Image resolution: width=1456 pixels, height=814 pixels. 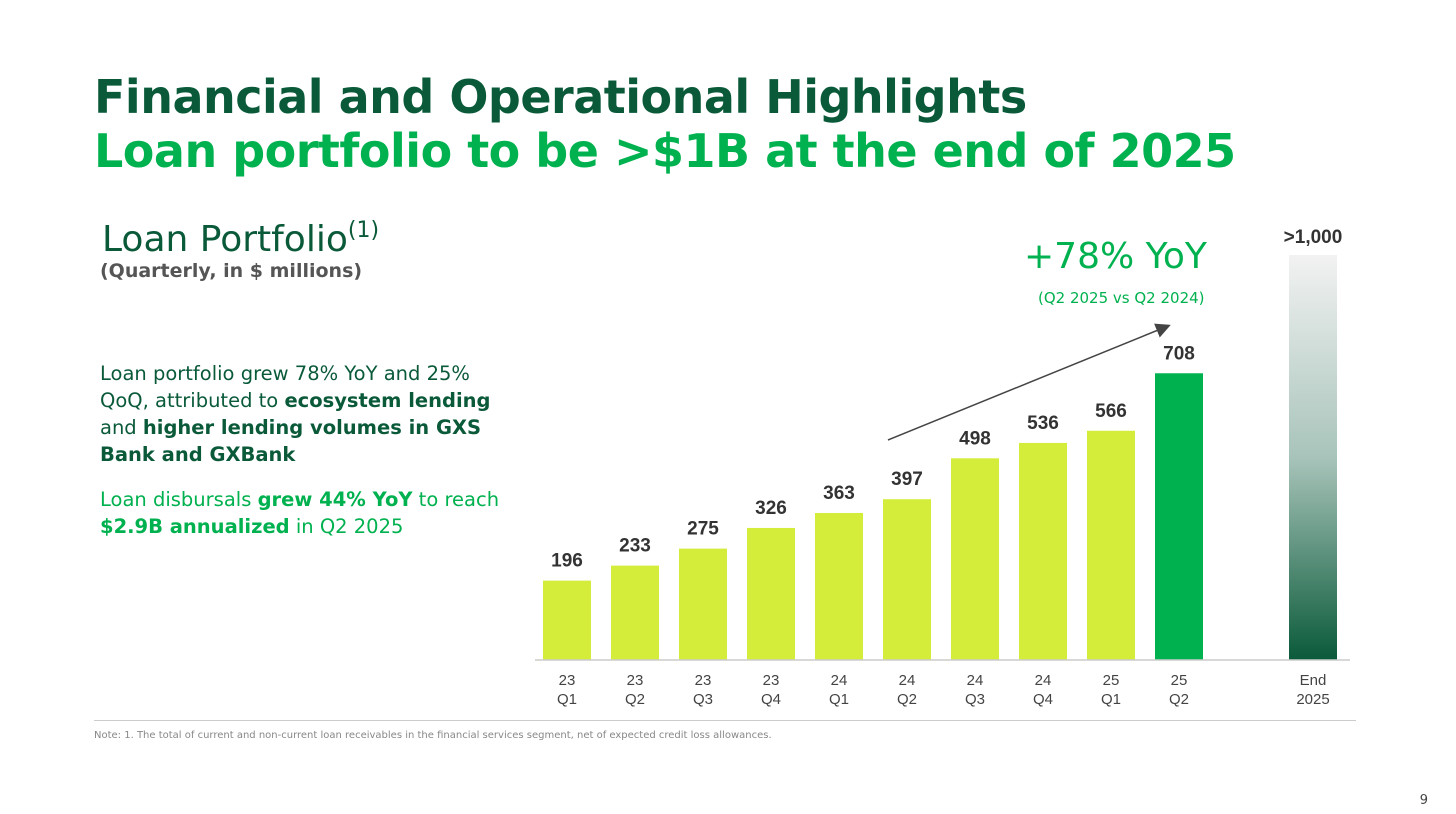 I want to click on growth-arrow, so click(x=1029, y=382).